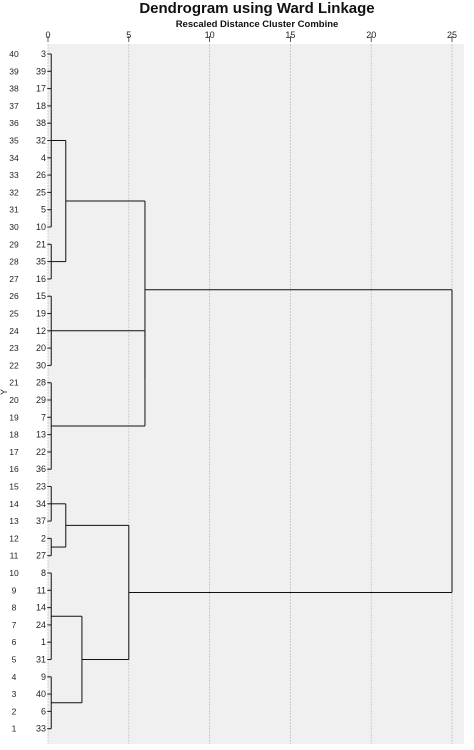 The image size is (474, 750). Describe the element at coordinates (41, 71) in the screenshot. I see `leaf-label: 39` at that location.